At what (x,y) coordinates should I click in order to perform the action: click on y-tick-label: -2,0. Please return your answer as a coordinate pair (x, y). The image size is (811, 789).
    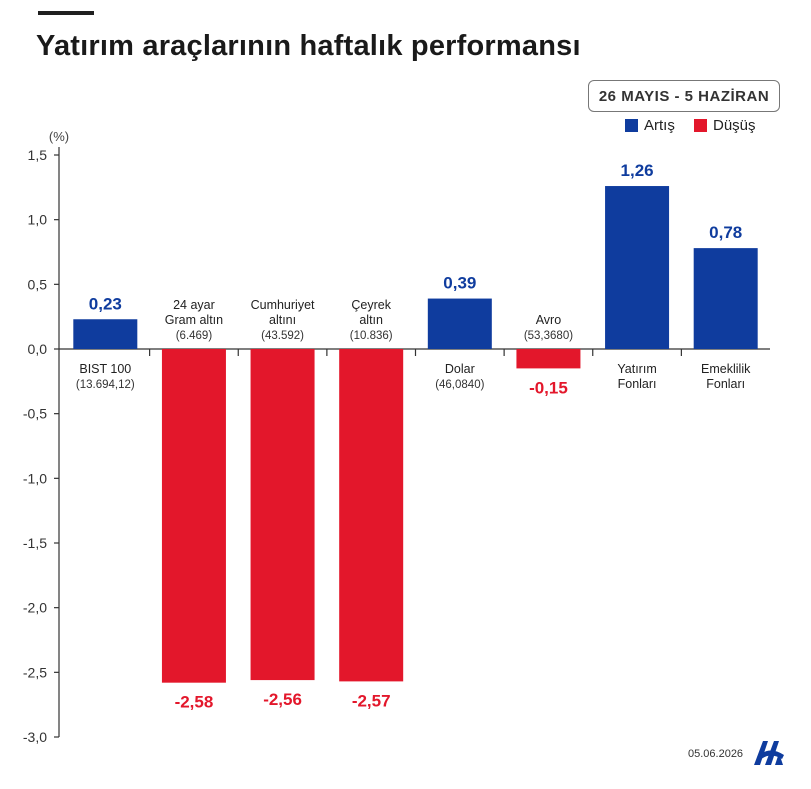
    Looking at the image, I should click on (35, 608).